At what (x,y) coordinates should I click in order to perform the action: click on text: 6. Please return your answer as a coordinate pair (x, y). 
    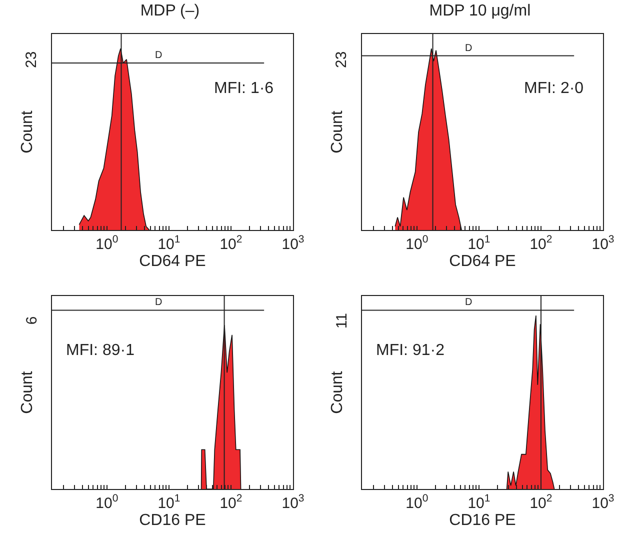
    Looking at the image, I should click on (31, 320).